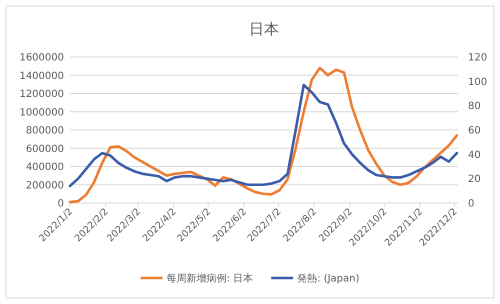 The height and width of the screenshot is (304, 500). Describe the element at coordinates (45, 167) in the screenshot. I see `y-tick-label: 400000` at that location.